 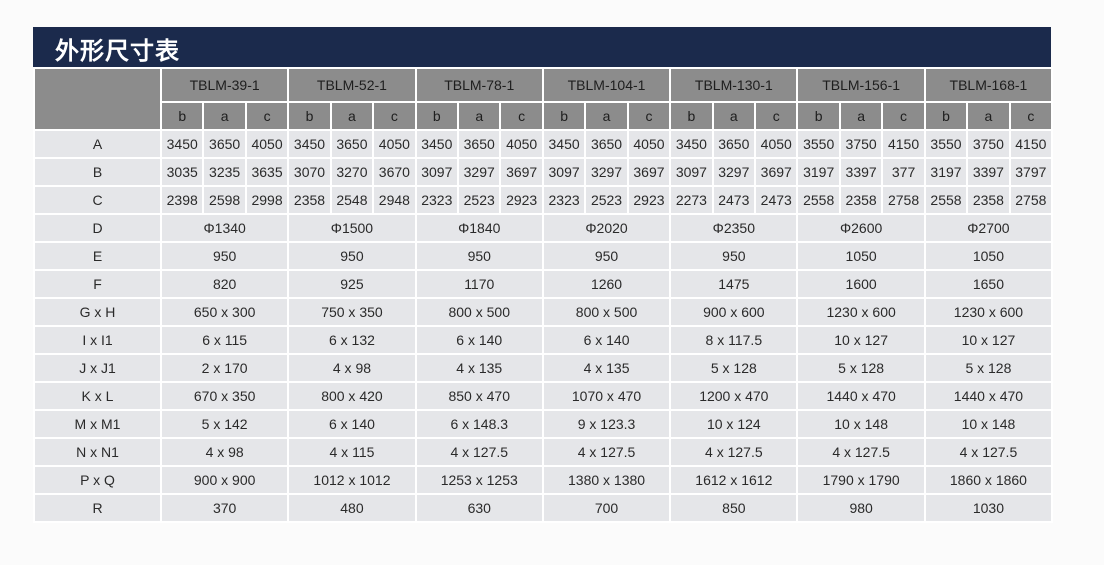 I want to click on page-title: 外形尺寸表, so click(x=117, y=51).